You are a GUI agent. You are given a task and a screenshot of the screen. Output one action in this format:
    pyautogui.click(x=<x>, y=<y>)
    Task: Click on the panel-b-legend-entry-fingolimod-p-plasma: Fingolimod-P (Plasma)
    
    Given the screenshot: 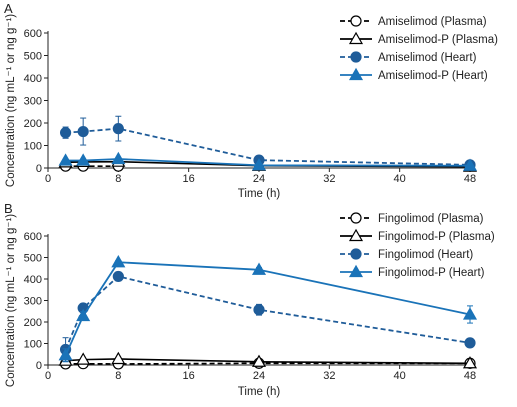 What is the action you would take?
    pyautogui.click(x=417, y=235)
    